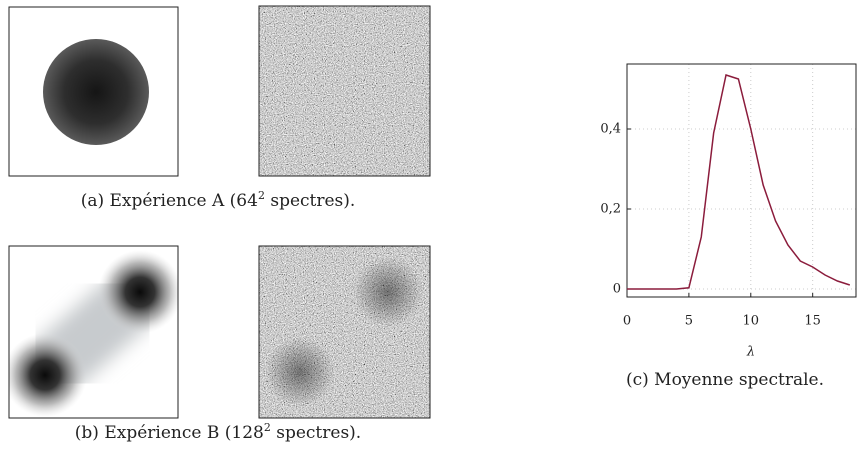  What do you see at coordinates (169, 433) in the screenshot?
I see `caption-text: (b) Expérience B (128` at bounding box center [169, 433].